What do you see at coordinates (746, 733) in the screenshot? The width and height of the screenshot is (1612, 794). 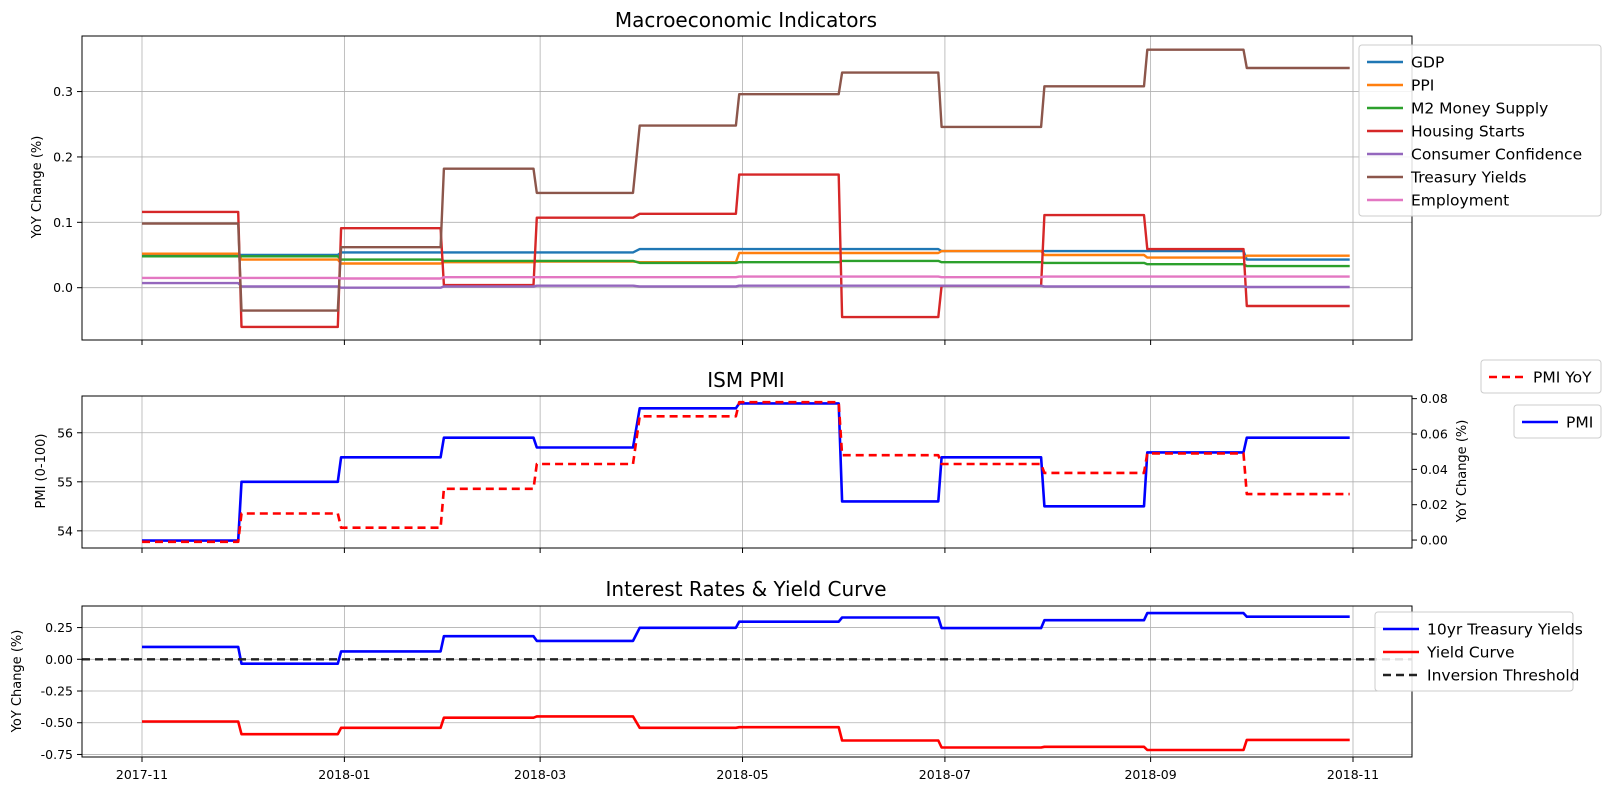 I see `yield-curve-line` at bounding box center [746, 733].